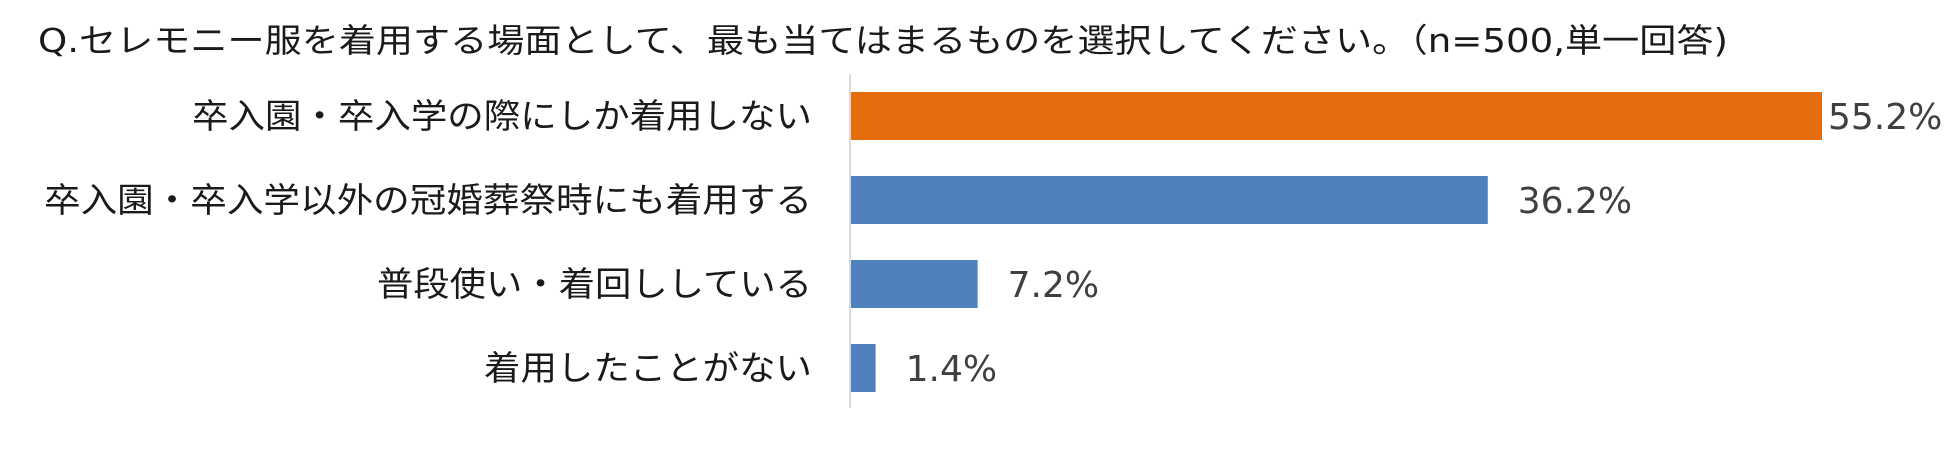  What do you see at coordinates (428, 201) in the screenshot?
I see `category-label: 卒入園・卒入学以外の冠婚葬祭時にも着用する` at bounding box center [428, 201].